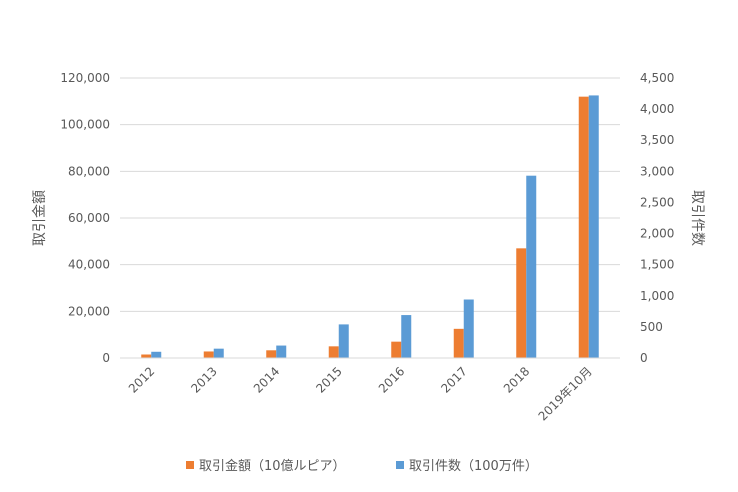 The width and height of the screenshot is (738, 492). I want to click on y2-tick-label: 3,500, so click(657, 140).